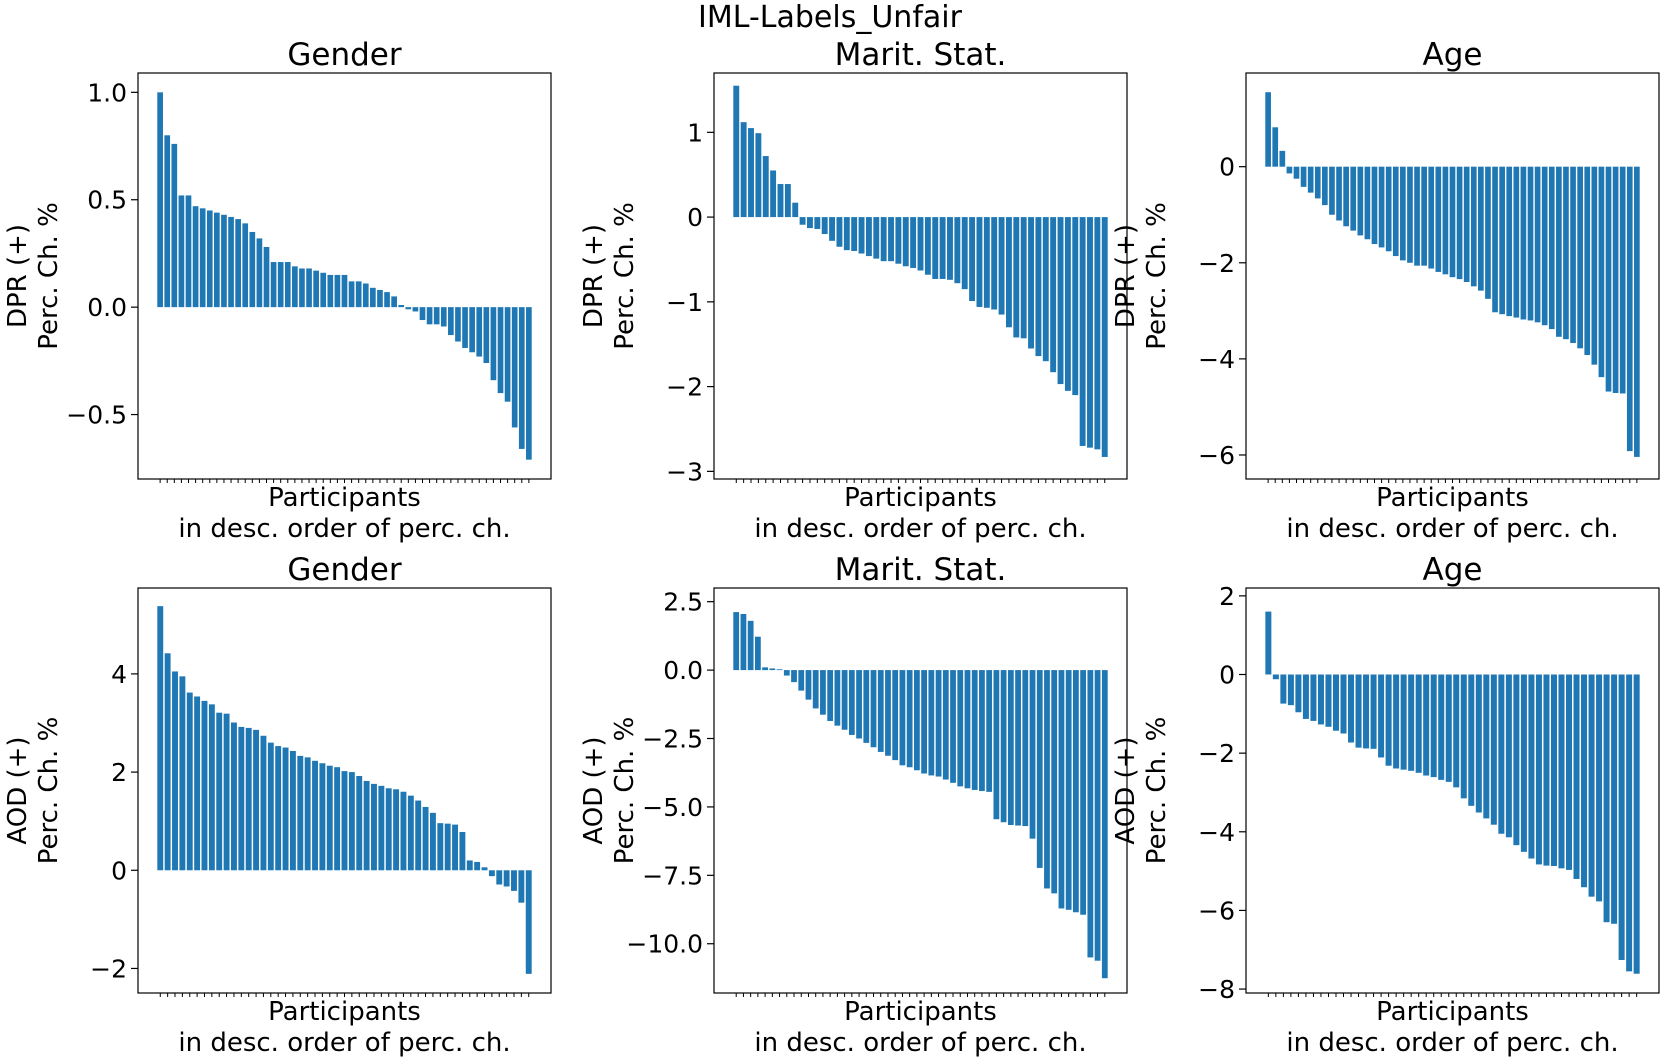  What do you see at coordinates (107, 200) in the screenshot?
I see `y-tick-label: 0.5` at bounding box center [107, 200].